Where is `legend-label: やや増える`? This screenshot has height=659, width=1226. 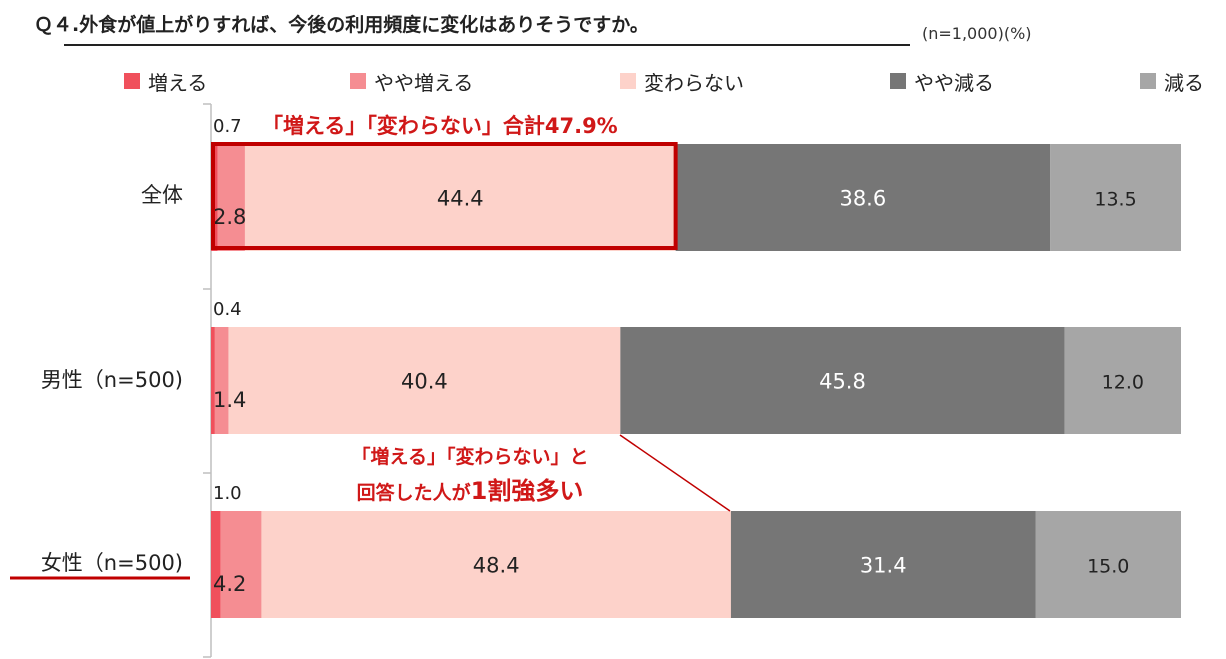
legend-label: やや増える is located at coordinates (424, 82).